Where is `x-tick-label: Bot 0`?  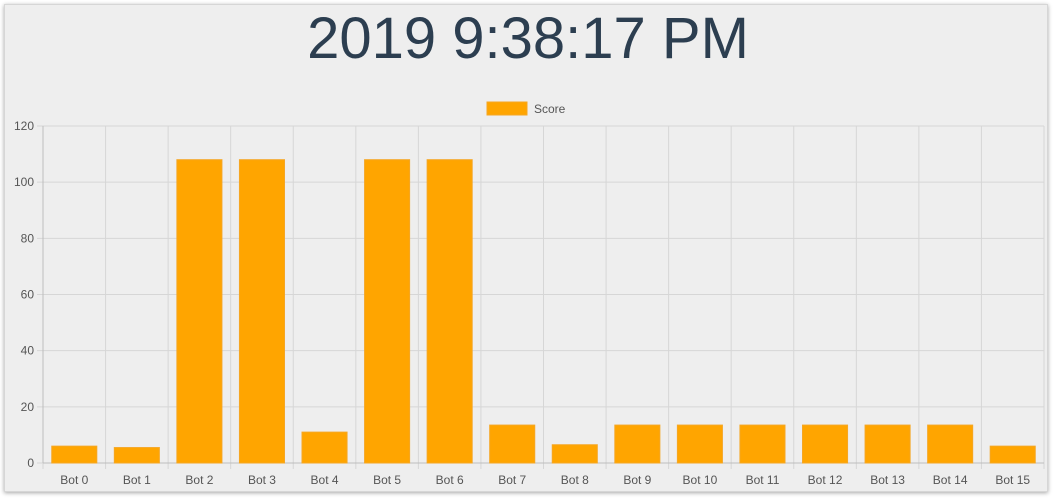
x-tick-label: Bot 0 is located at coordinates (74, 480).